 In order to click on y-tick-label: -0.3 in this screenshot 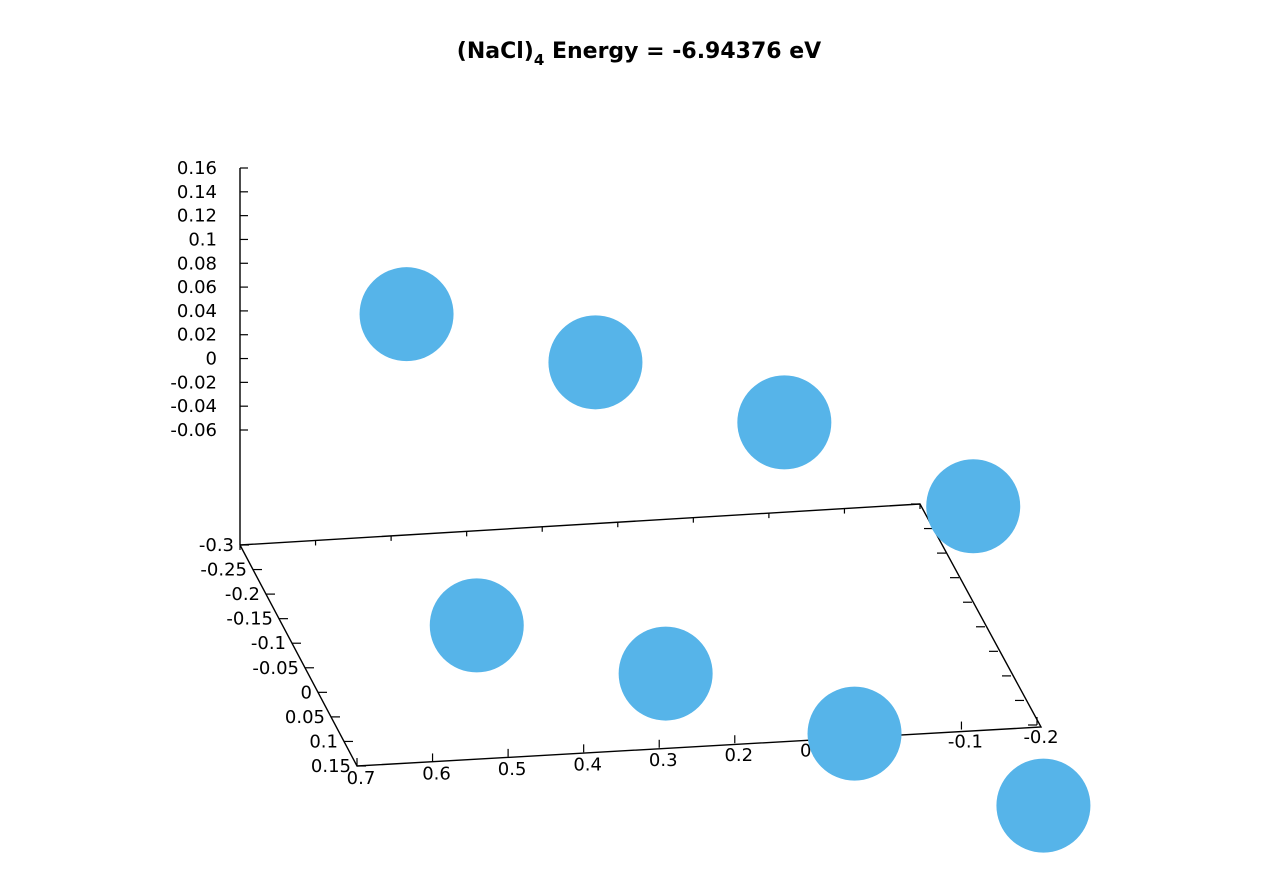, I will do `click(216, 545)`.